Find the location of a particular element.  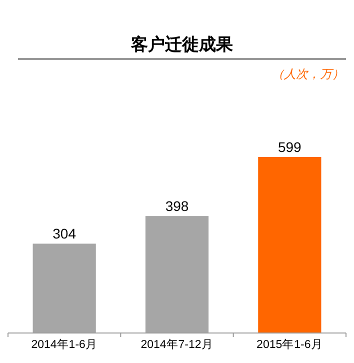

x-tick-label: 2014年1-6月 is located at coordinates (64, 344).